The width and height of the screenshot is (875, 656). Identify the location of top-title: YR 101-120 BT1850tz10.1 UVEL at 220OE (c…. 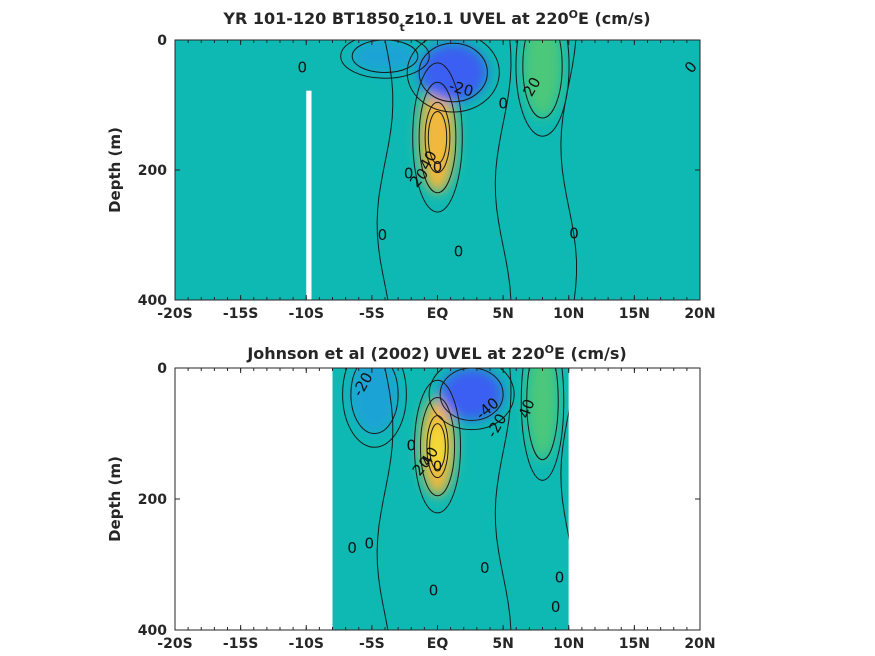
(436, 21).